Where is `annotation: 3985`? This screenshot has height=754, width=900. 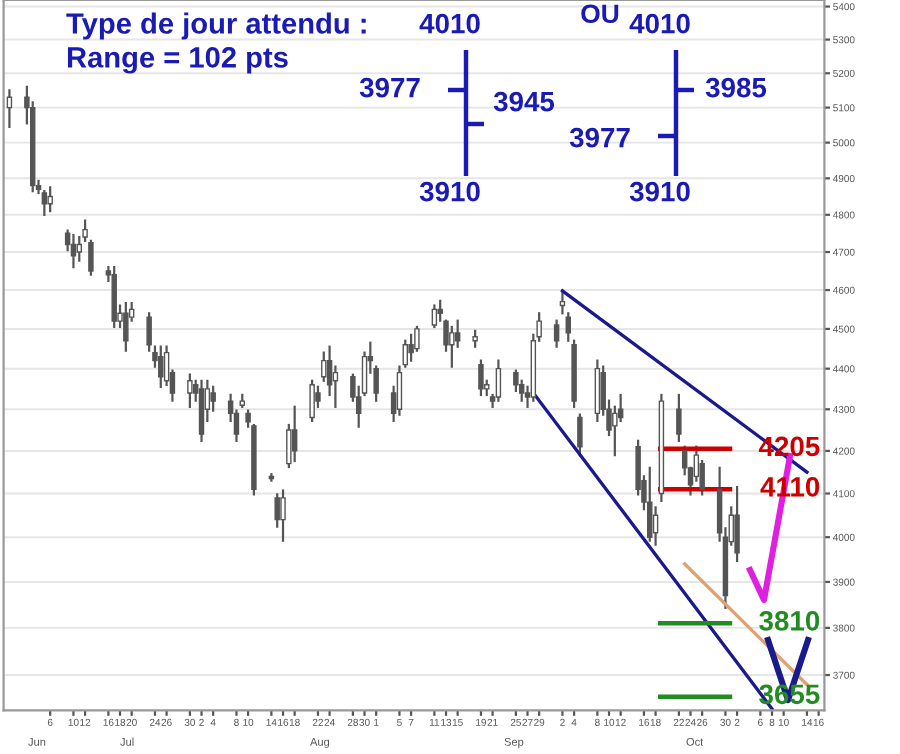
annotation: 3985 is located at coordinates (736, 87).